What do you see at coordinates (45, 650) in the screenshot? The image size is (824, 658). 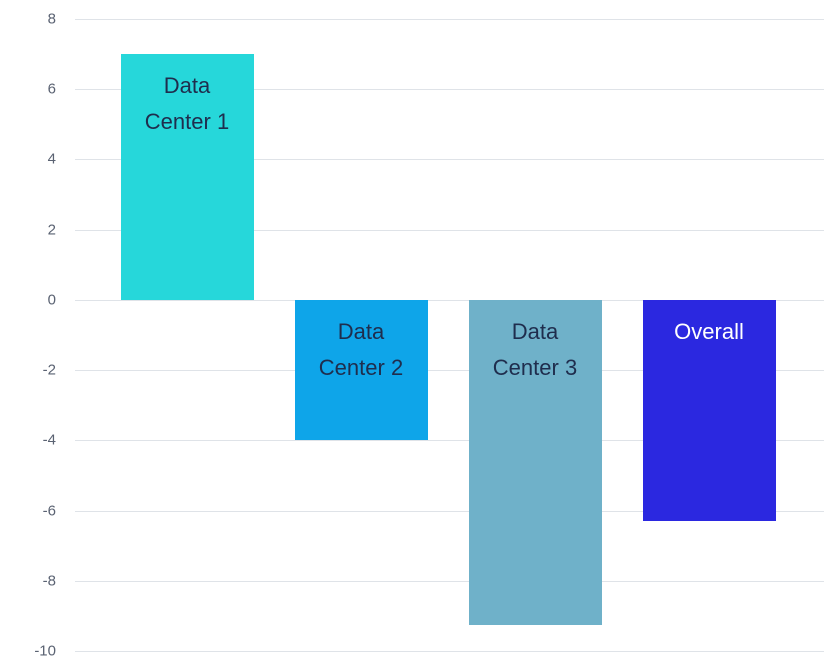 I see `y-tick-label: -10` at bounding box center [45, 650].